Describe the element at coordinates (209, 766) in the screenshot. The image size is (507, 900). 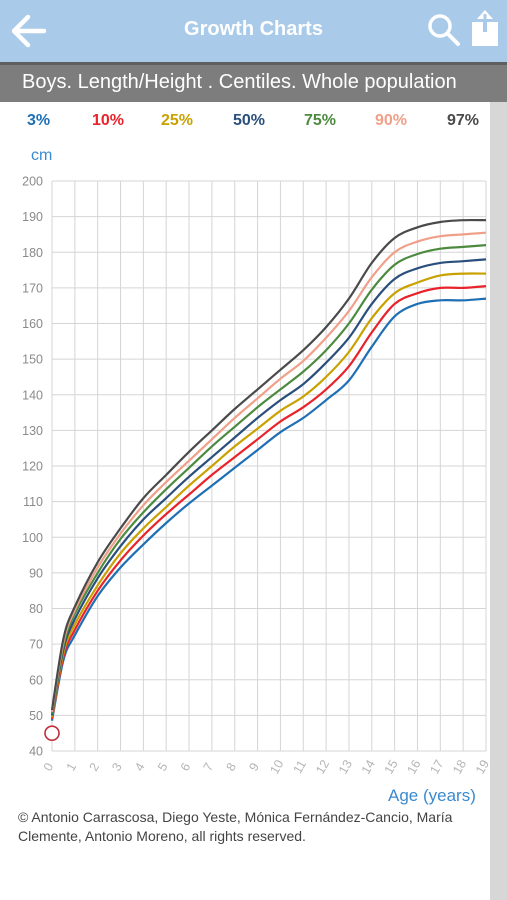
I see `x-tick-label: 7` at that location.